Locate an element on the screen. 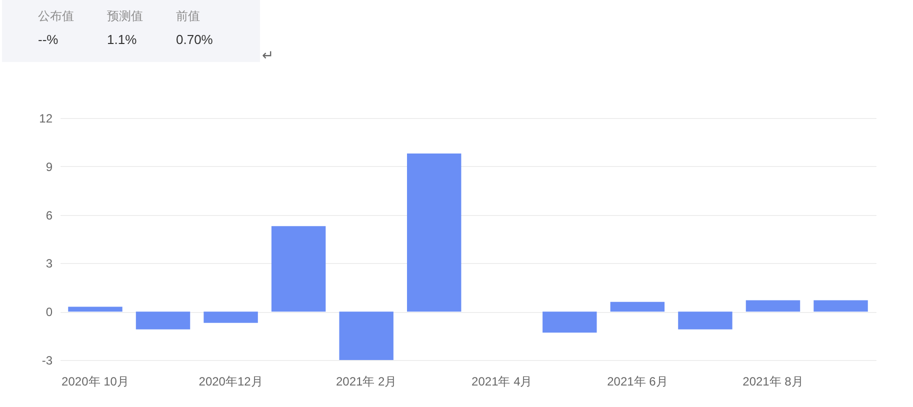 The height and width of the screenshot is (407, 913). x-tick-label: 2021年 8月 is located at coordinates (773, 381).